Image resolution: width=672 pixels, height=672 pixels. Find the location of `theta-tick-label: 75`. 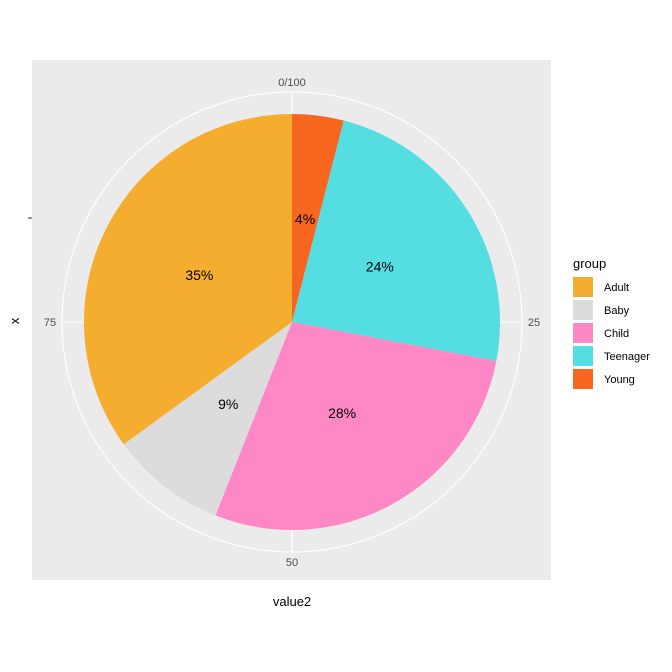

theta-tick-label: 75 is located at coordinates (50, 323).